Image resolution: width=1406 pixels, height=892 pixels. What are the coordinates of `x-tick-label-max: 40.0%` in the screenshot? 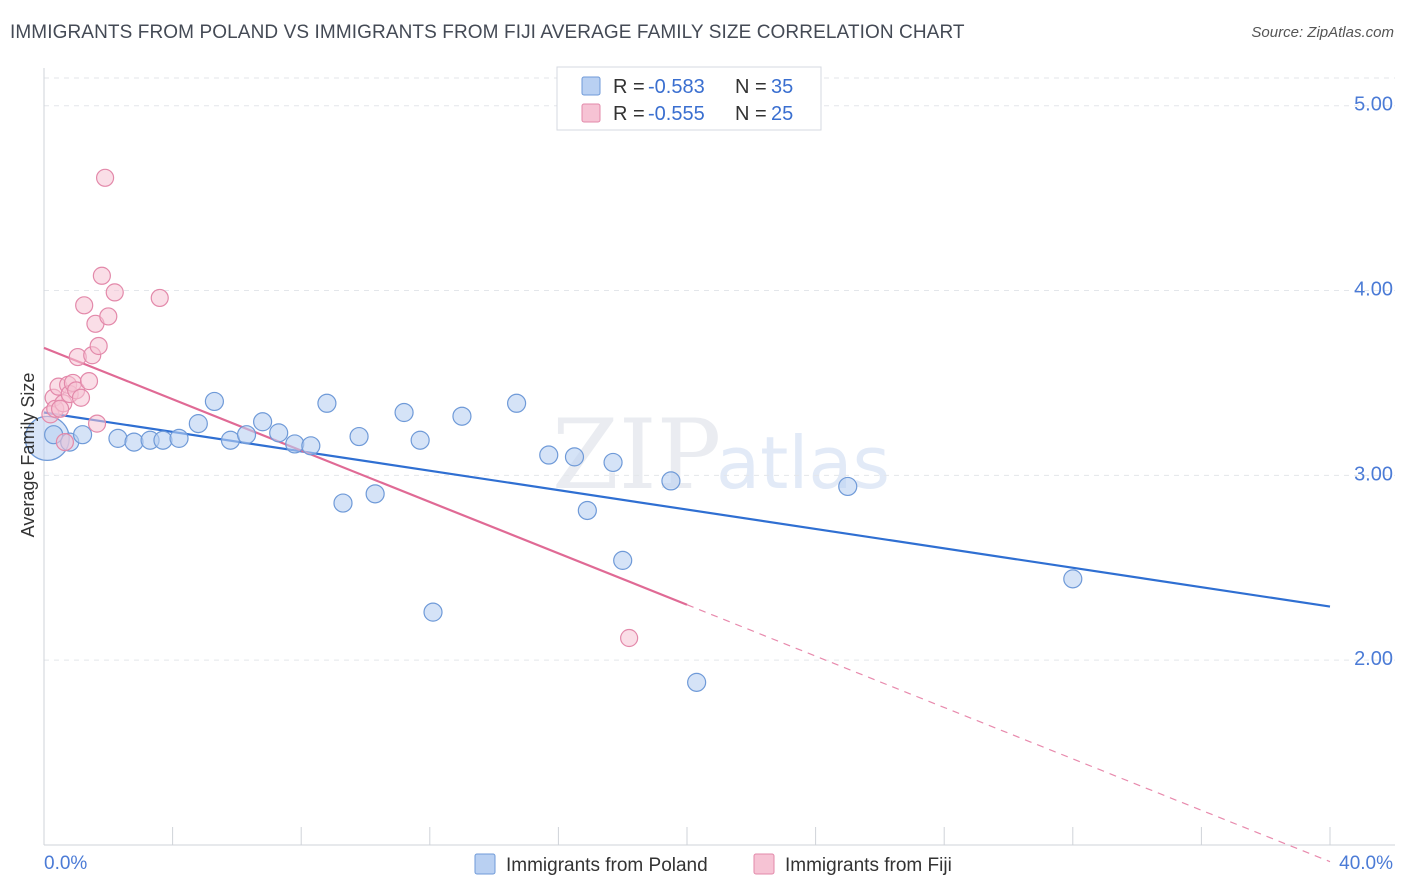 It's located at (1366, 863).